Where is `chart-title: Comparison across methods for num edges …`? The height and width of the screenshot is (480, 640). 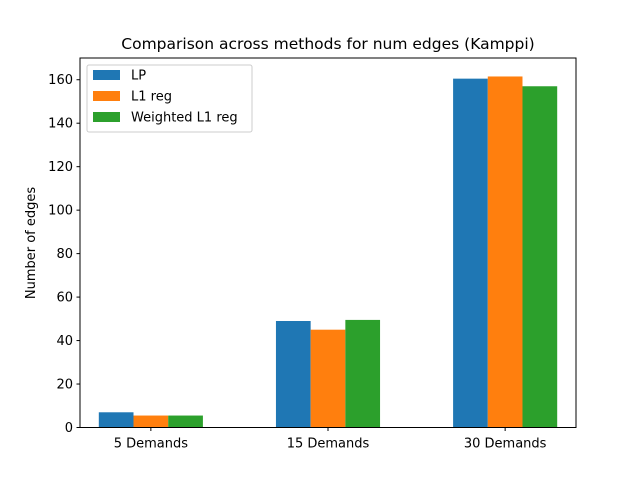
chart-title: Comparison across methods for num edges … is located at coordinates (327, 44).